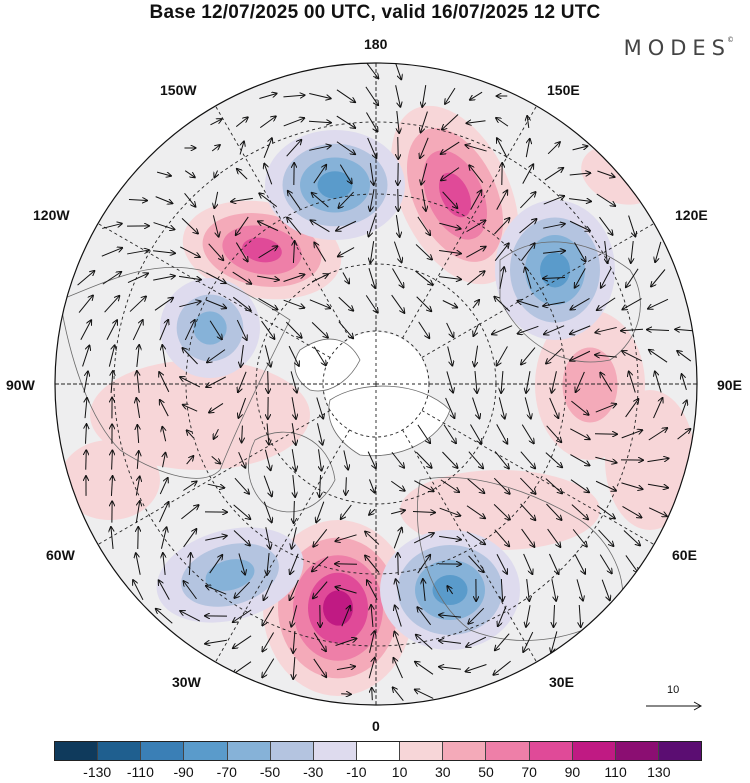 This screenshot has height=783, width=750. I want to click on colorbar-tick-label: 110, so click(615, 772).